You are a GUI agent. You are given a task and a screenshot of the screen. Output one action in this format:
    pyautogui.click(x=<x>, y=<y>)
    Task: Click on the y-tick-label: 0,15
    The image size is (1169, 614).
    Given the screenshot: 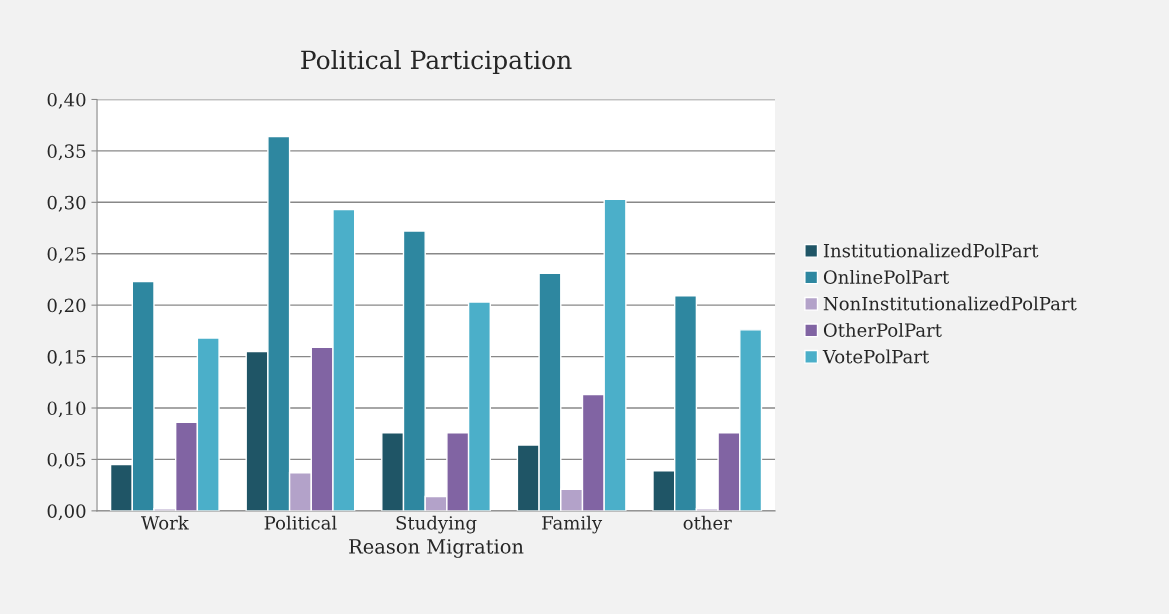 What is the action you would take?
    pyautogui.click(x=66, y=358)
    